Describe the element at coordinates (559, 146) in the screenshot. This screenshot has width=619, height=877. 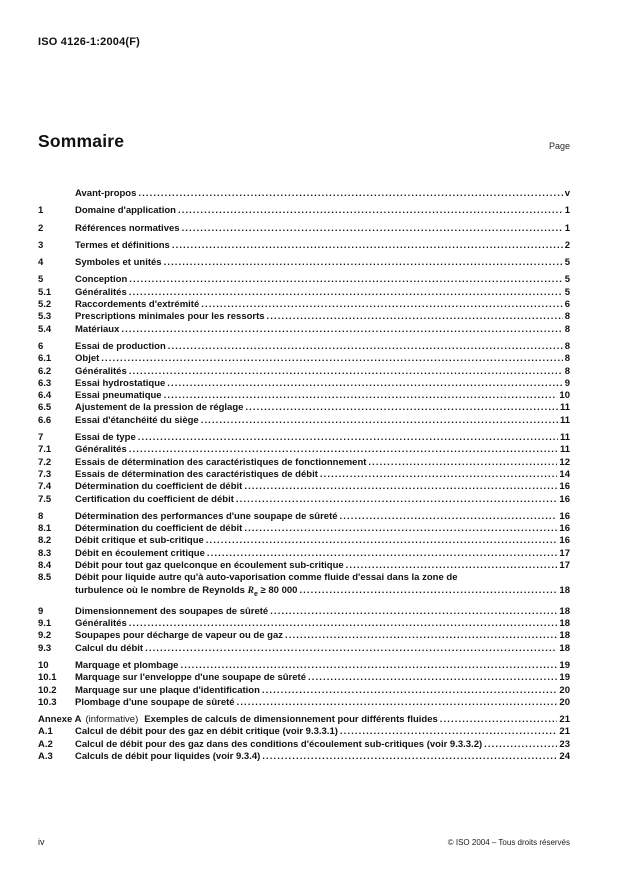
I see `page-column-label: Page` at that location.